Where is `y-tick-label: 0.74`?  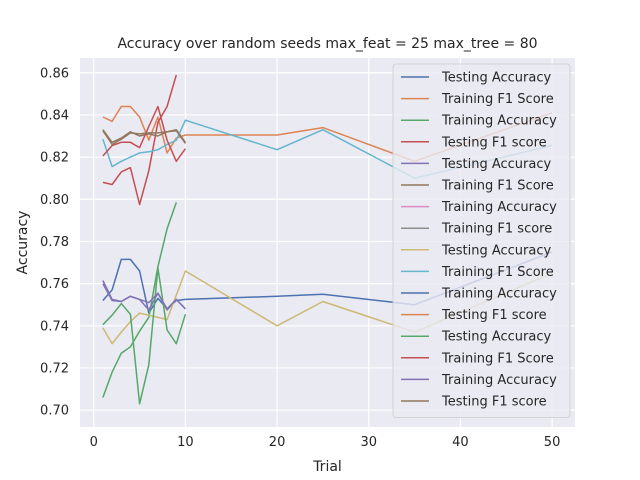 y-tick-label: 0.74 is located at coordinates (54, 326).